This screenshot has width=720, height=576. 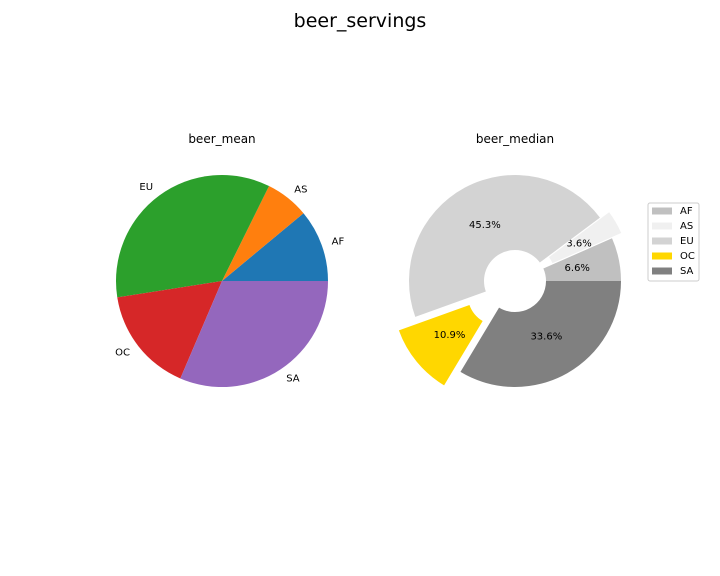 I want to click on beer-mean-slice-eu, so click(x=192, y=236).